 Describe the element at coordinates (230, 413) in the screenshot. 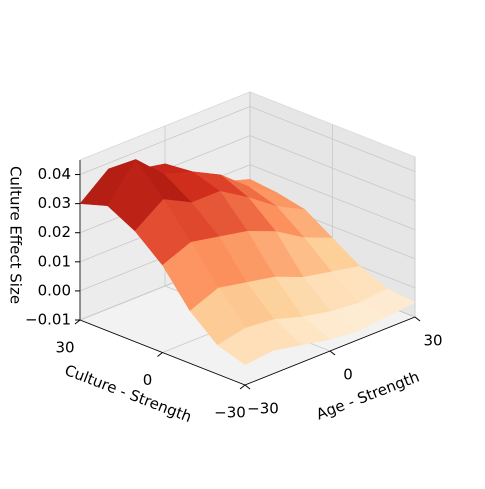

I see `y-tick-label: −30` at that location.